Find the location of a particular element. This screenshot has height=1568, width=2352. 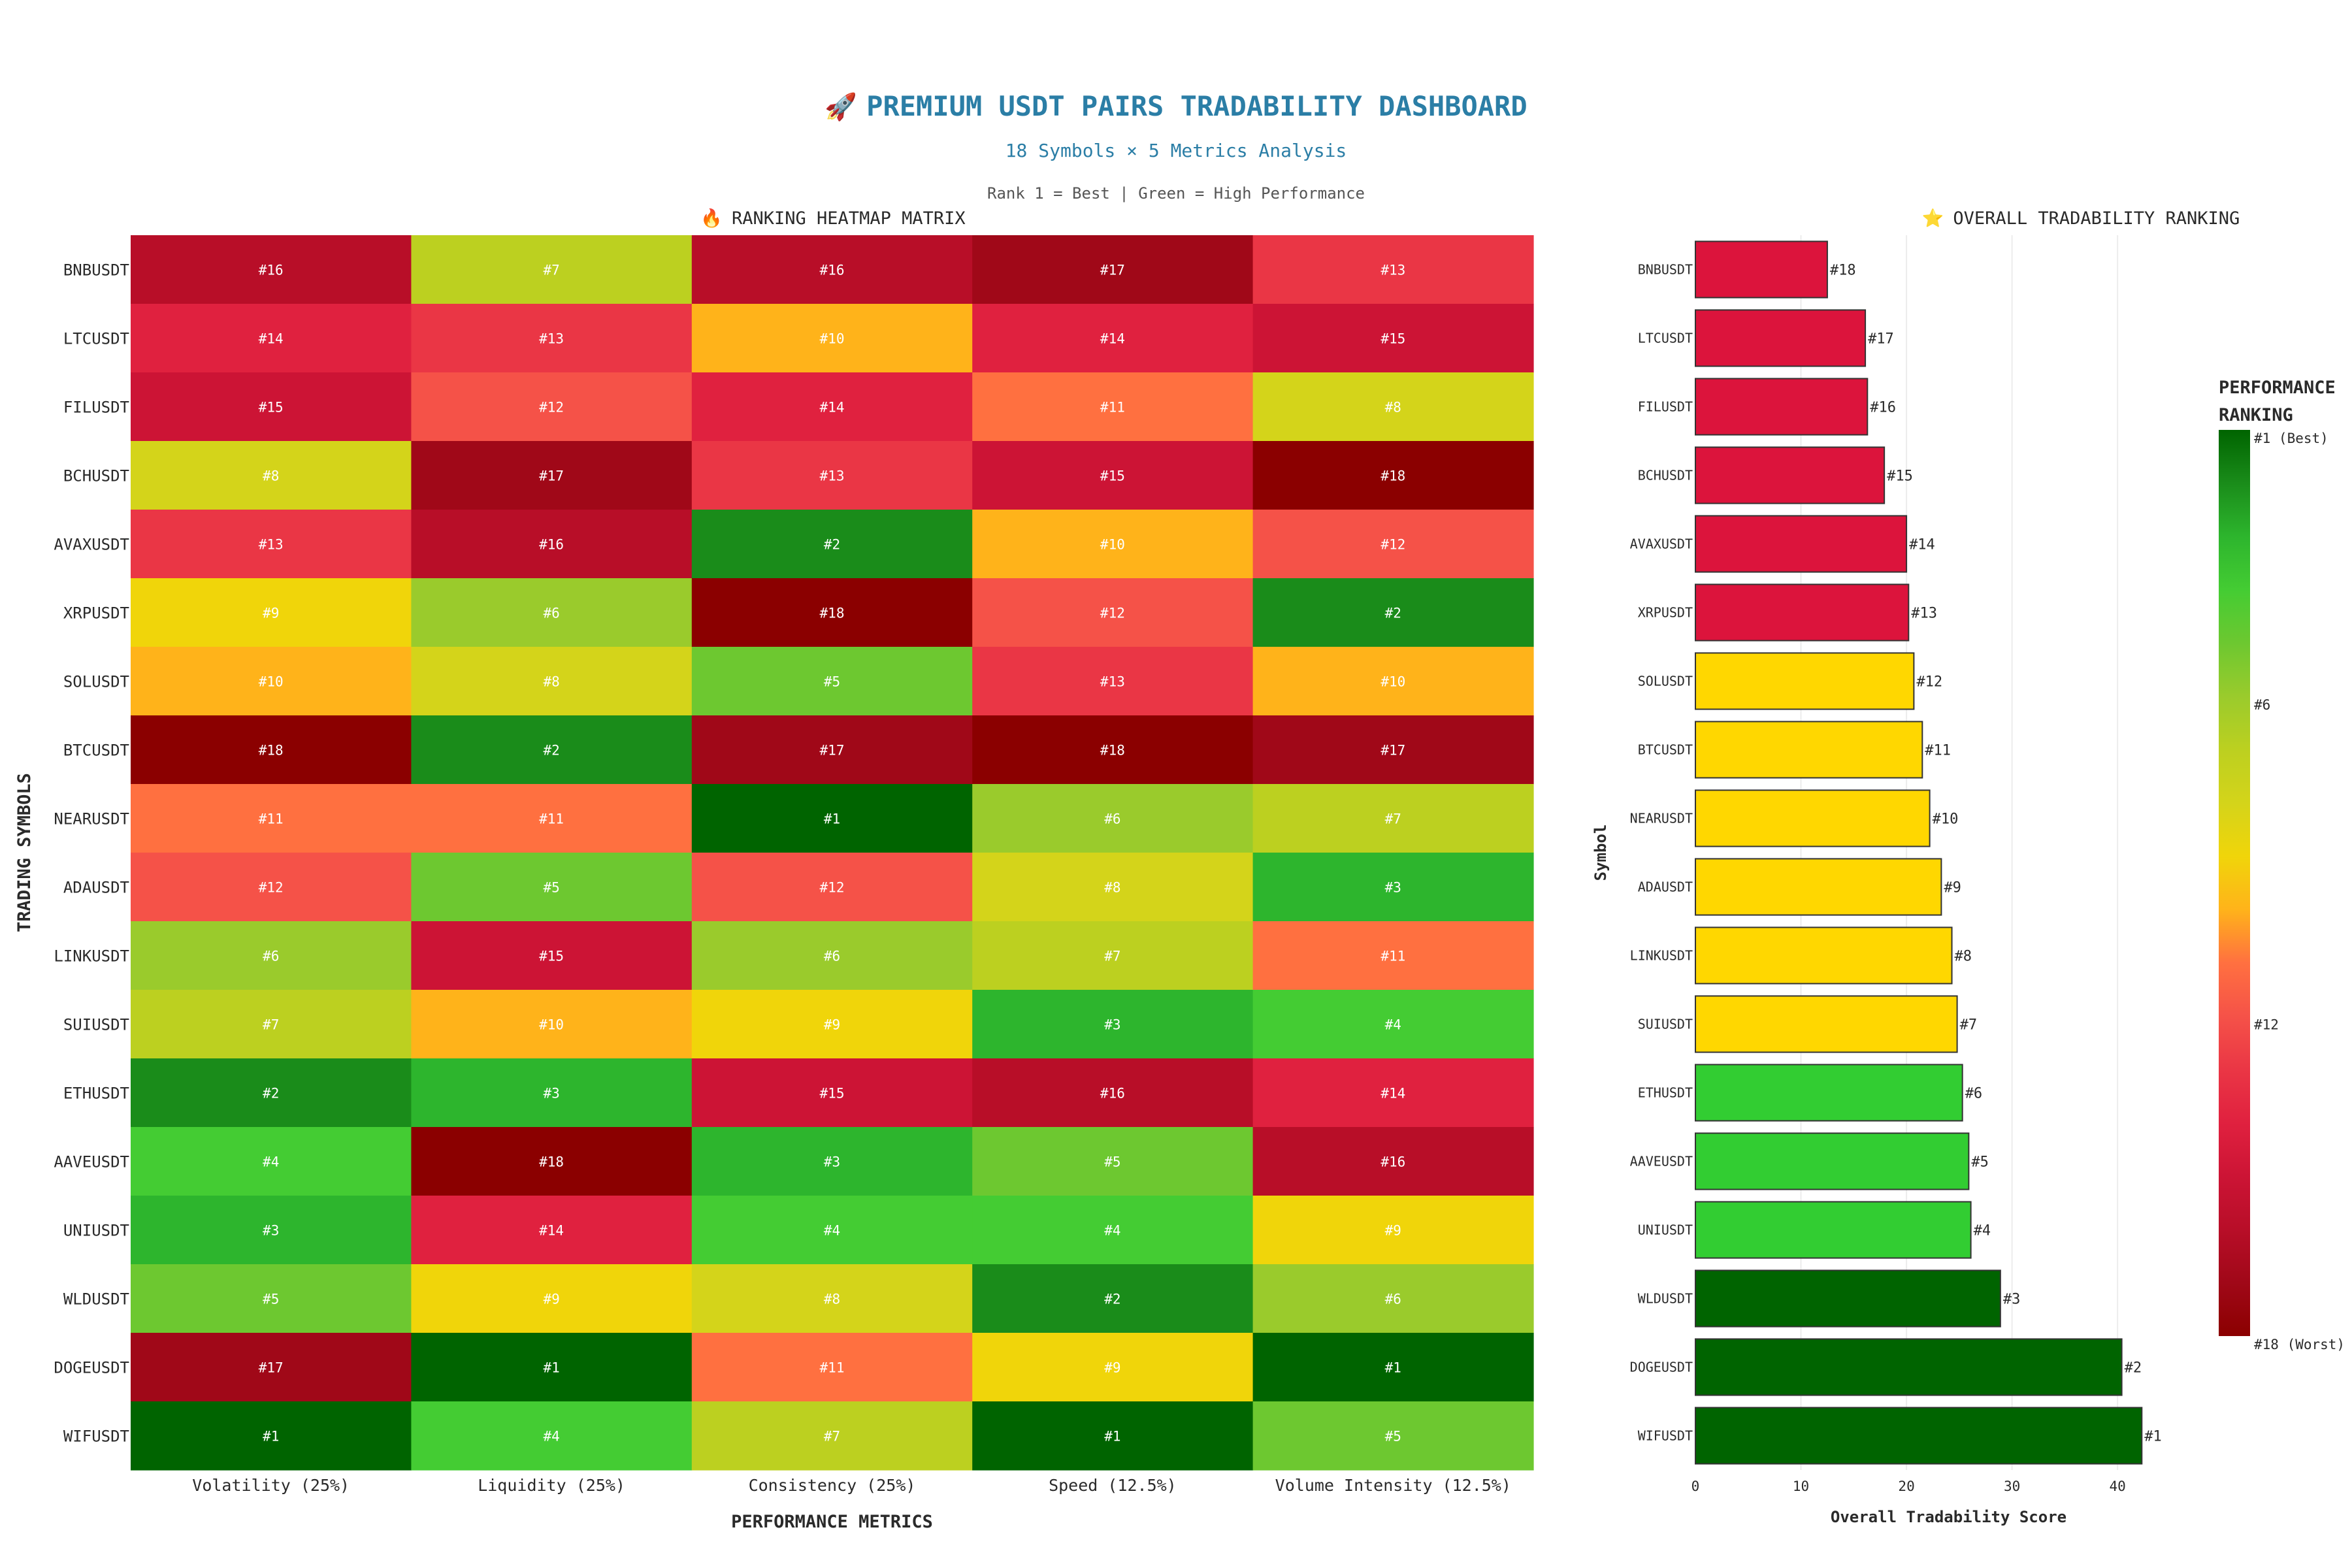

ranking-bar-label: #14 is located at coordinates (1922, 545).